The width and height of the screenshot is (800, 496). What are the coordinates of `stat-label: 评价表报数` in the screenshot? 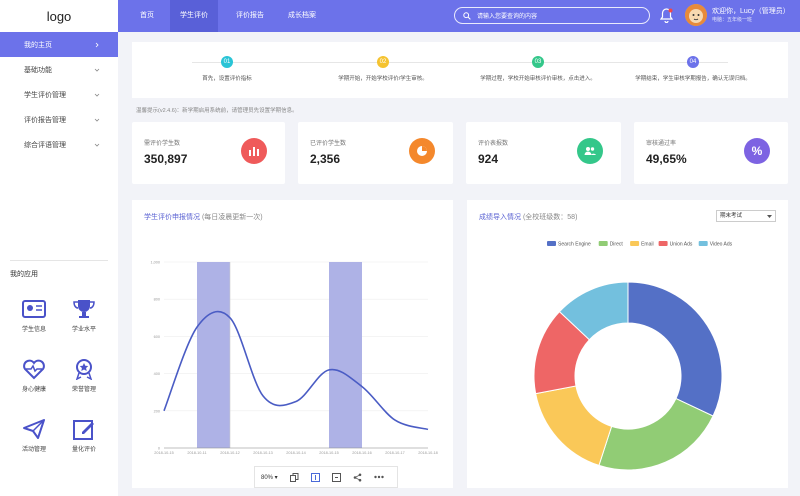 It's located at (493, 144).